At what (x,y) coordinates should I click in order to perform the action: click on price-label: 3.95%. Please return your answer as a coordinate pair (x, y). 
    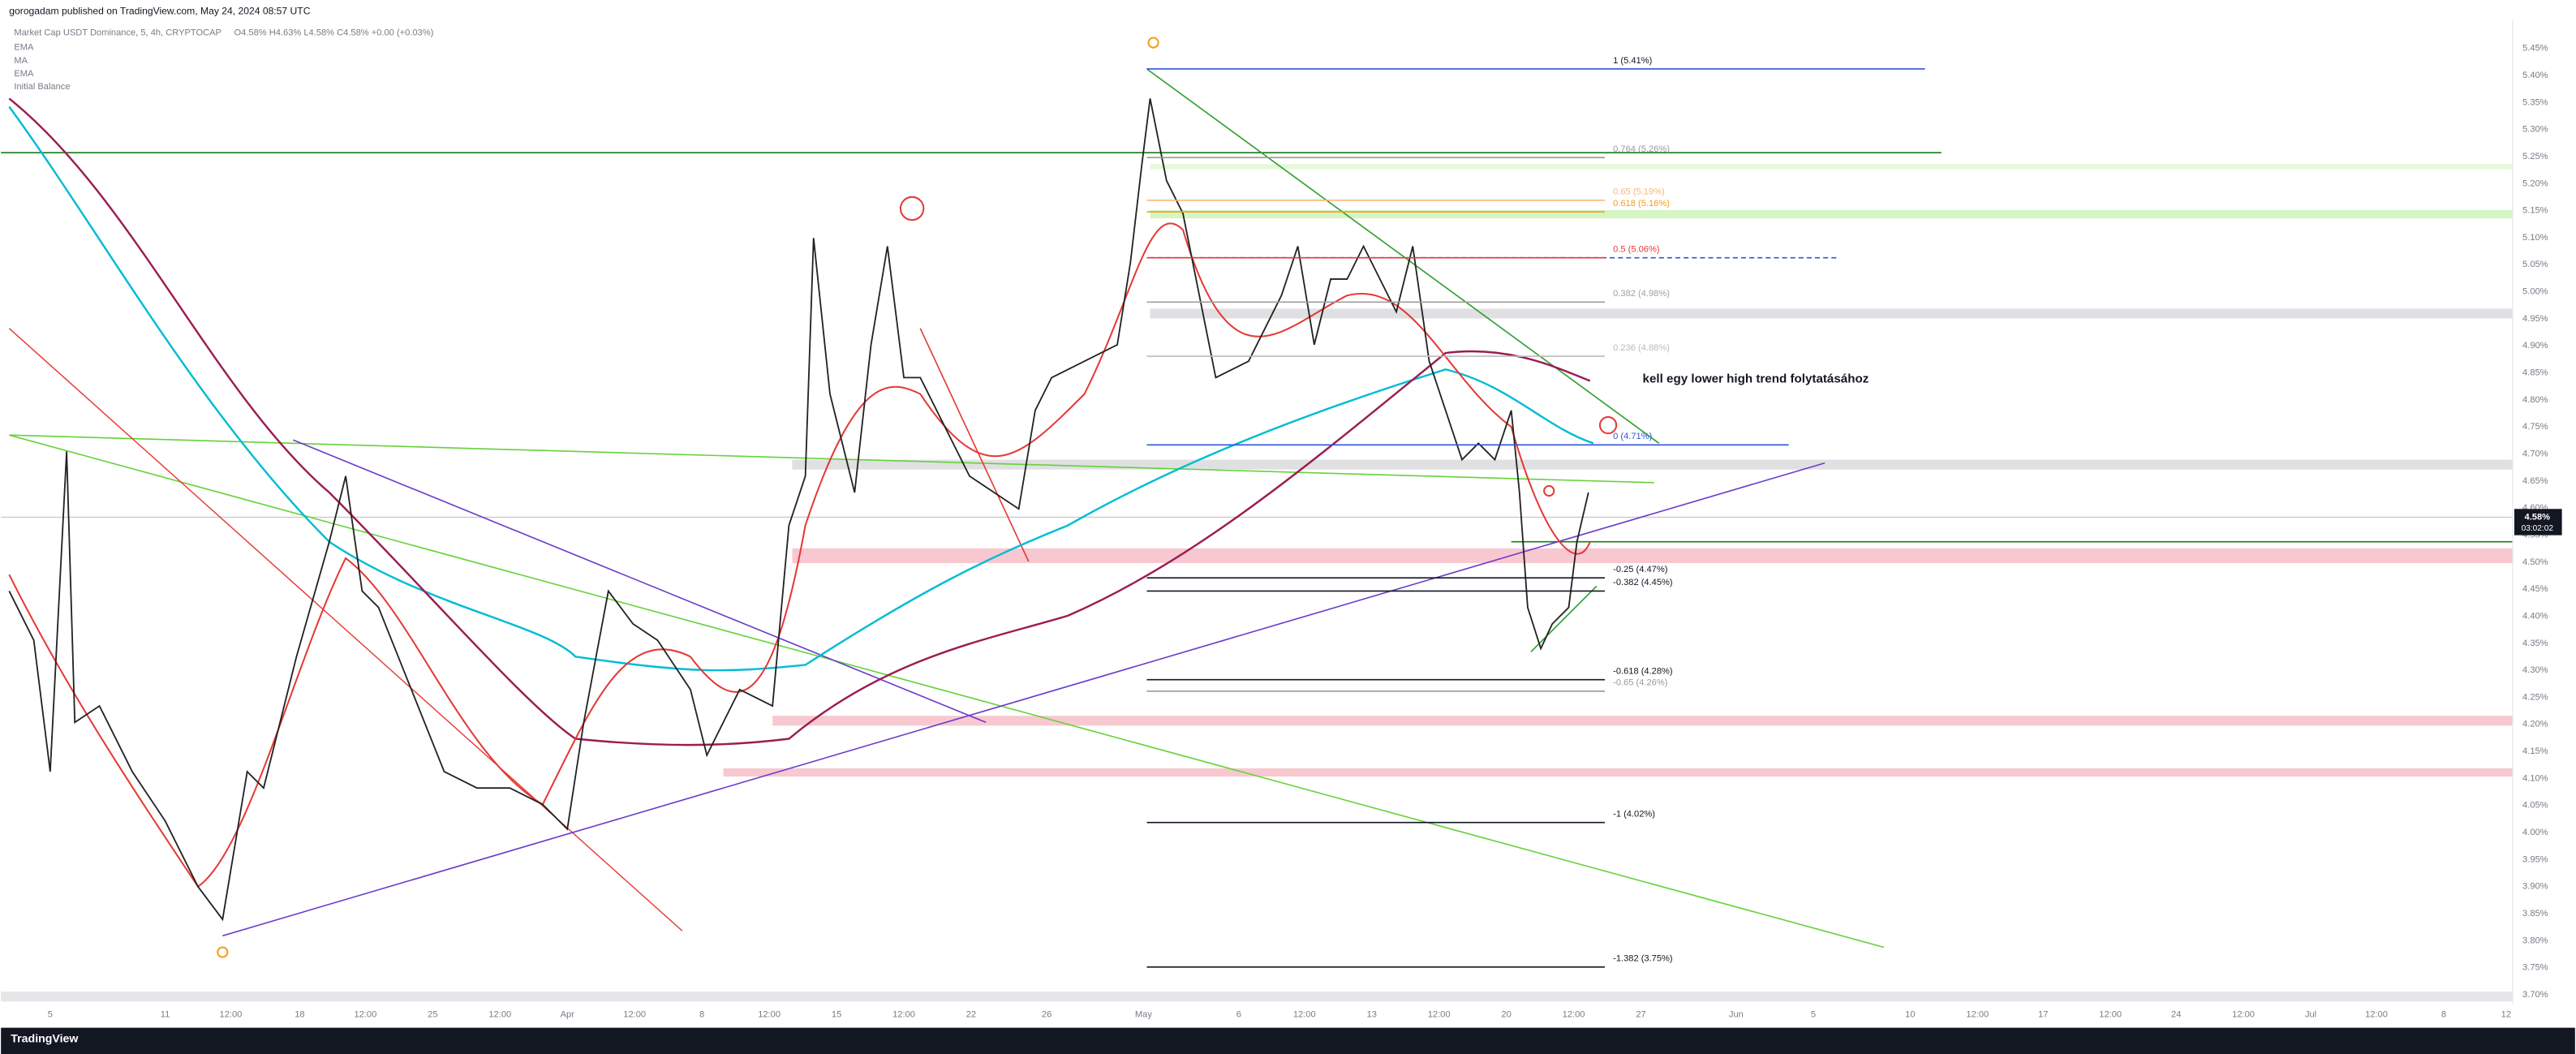
    Looking at the image, I should click on (2535, 859).